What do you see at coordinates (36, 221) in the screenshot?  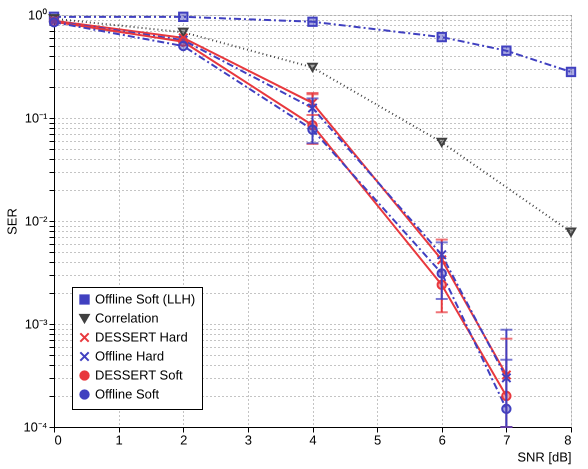 I see `y-tick-label: 10⁻²` at bounding box center [36, 221].